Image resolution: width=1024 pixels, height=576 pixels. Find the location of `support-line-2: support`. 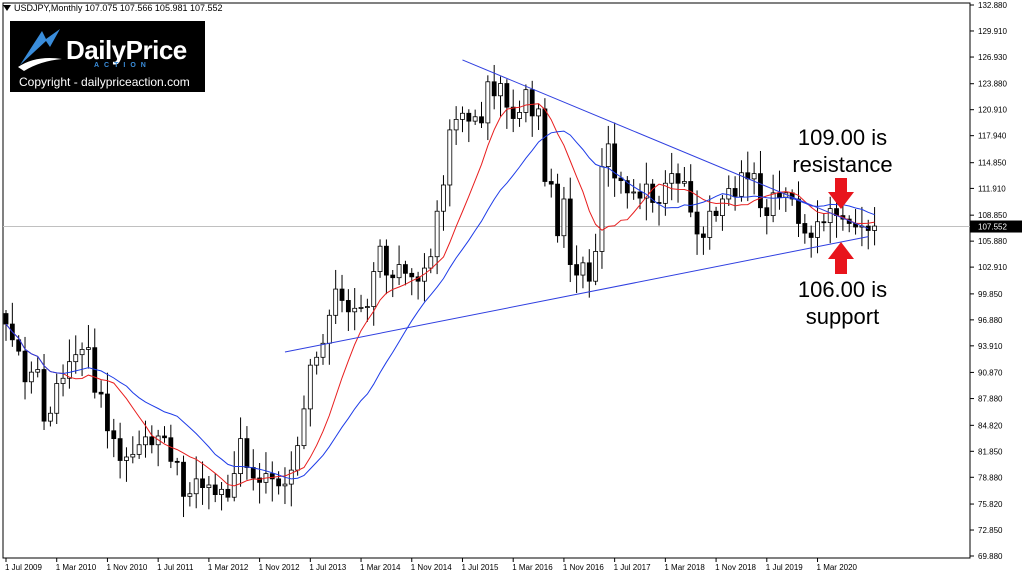

support-line-2: support is located at coordinates (842, 316).